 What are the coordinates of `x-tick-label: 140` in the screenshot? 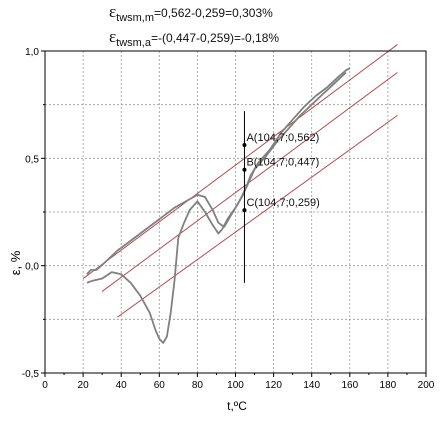 It's located at (311, 385).